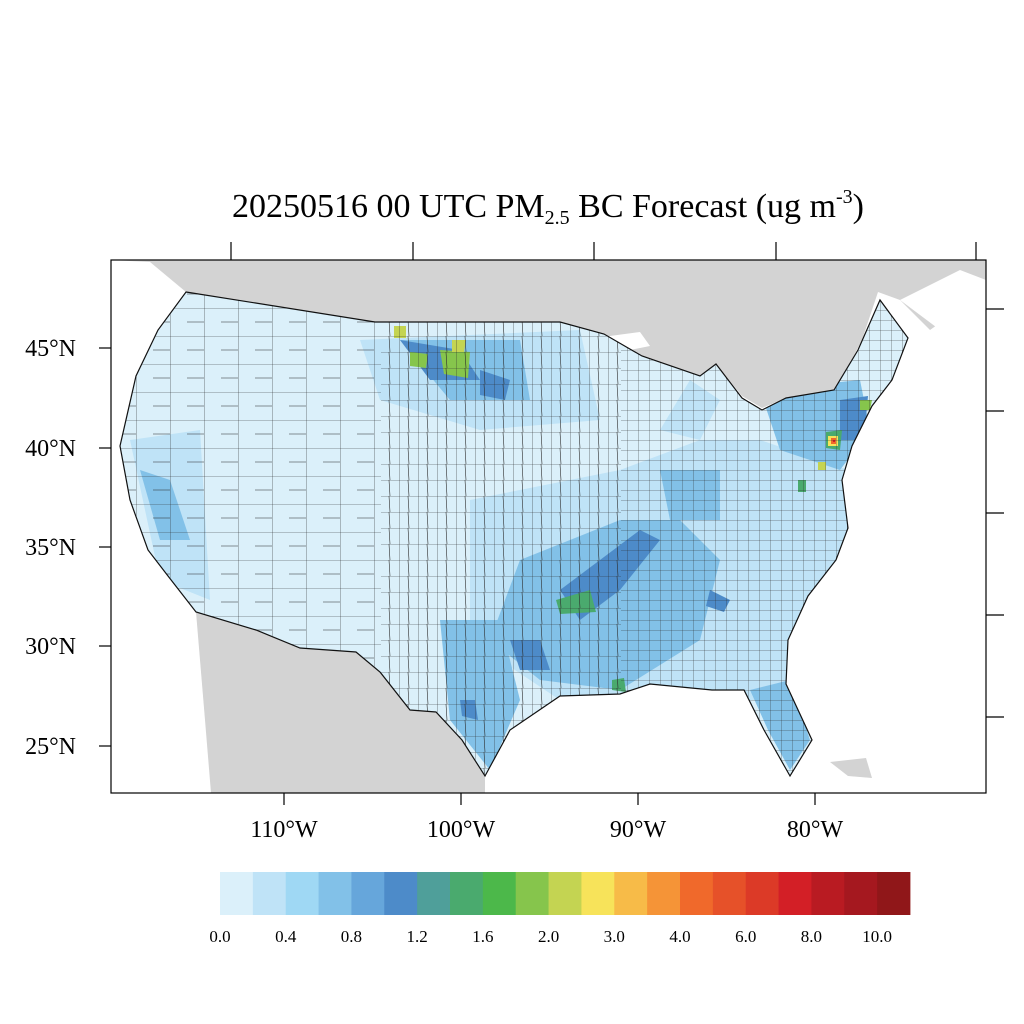  I want to click on colorbar-labels: 0.0 0.4 0.8 1.2 1.6 2.0 3.0 4.0 6.0 8.0 10.0, so click(550, 936).